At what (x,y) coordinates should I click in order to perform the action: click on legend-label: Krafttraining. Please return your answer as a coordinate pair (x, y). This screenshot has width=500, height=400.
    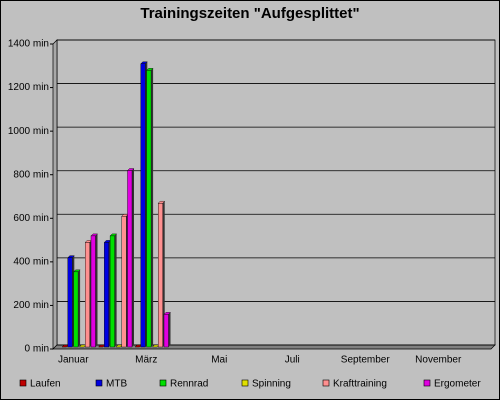
    Looking at the image, I should click on (360, 384).